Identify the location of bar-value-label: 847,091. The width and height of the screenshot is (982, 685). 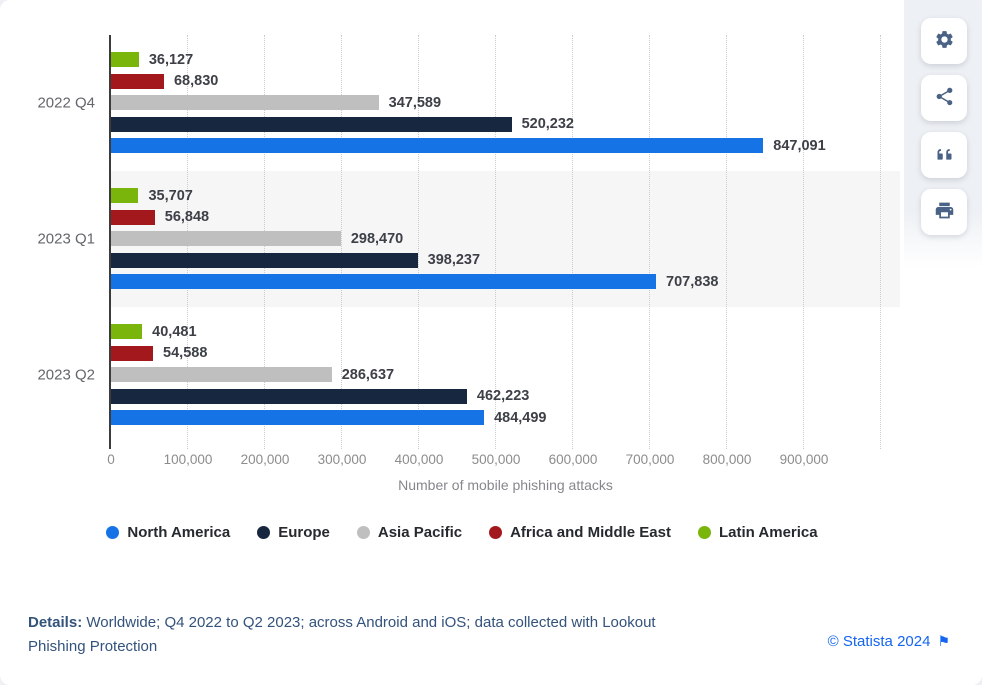
(799, 145).